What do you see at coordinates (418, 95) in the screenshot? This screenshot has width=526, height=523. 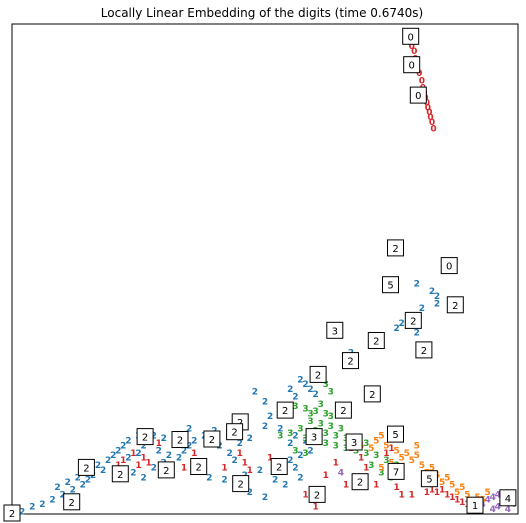 I see `digit-thumbnail: 0` at bounding box center [418, 95].